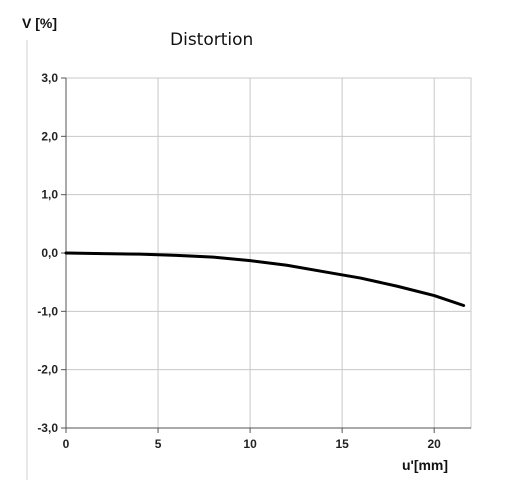  Describe the element at coordinates (47, 311) in the screenshot. I see `y-tick-label: -1,0` at that location.